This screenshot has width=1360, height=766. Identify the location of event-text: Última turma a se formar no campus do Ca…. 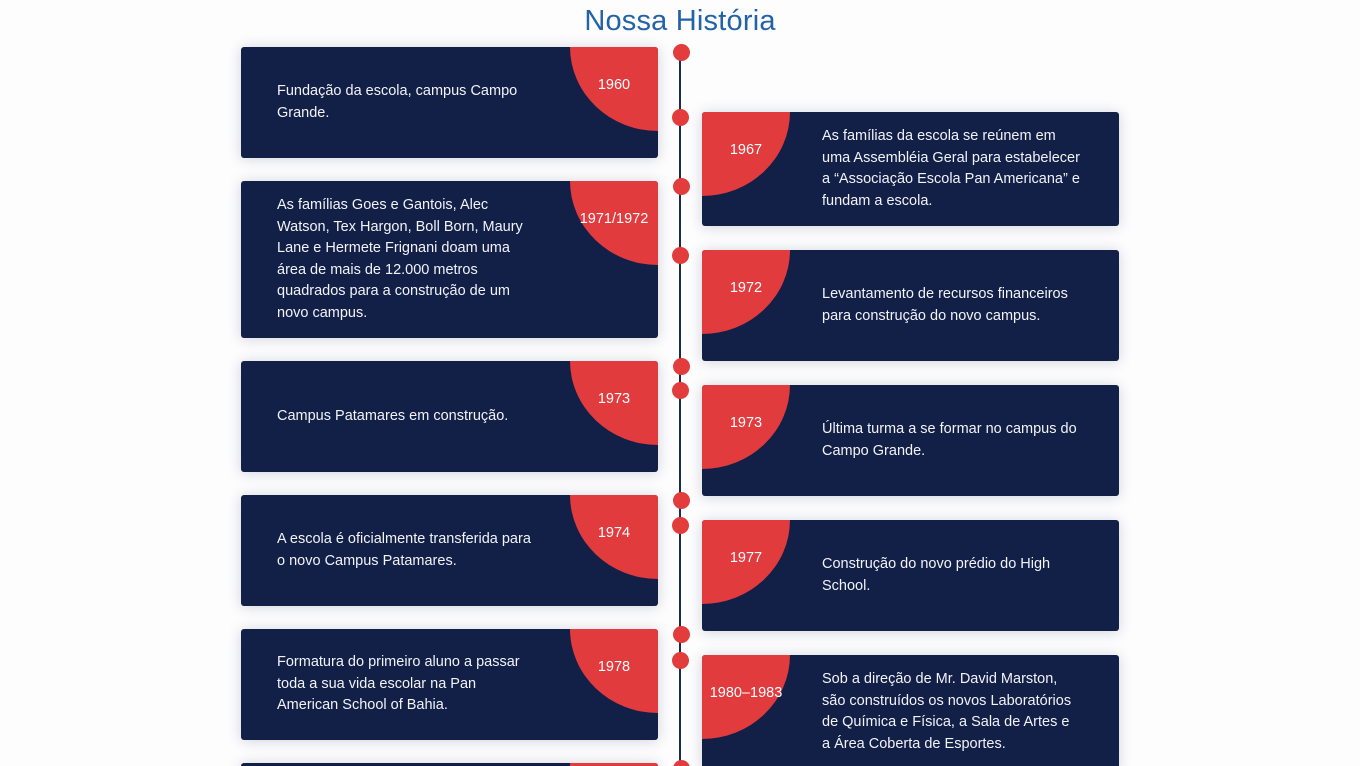
(949, 440).